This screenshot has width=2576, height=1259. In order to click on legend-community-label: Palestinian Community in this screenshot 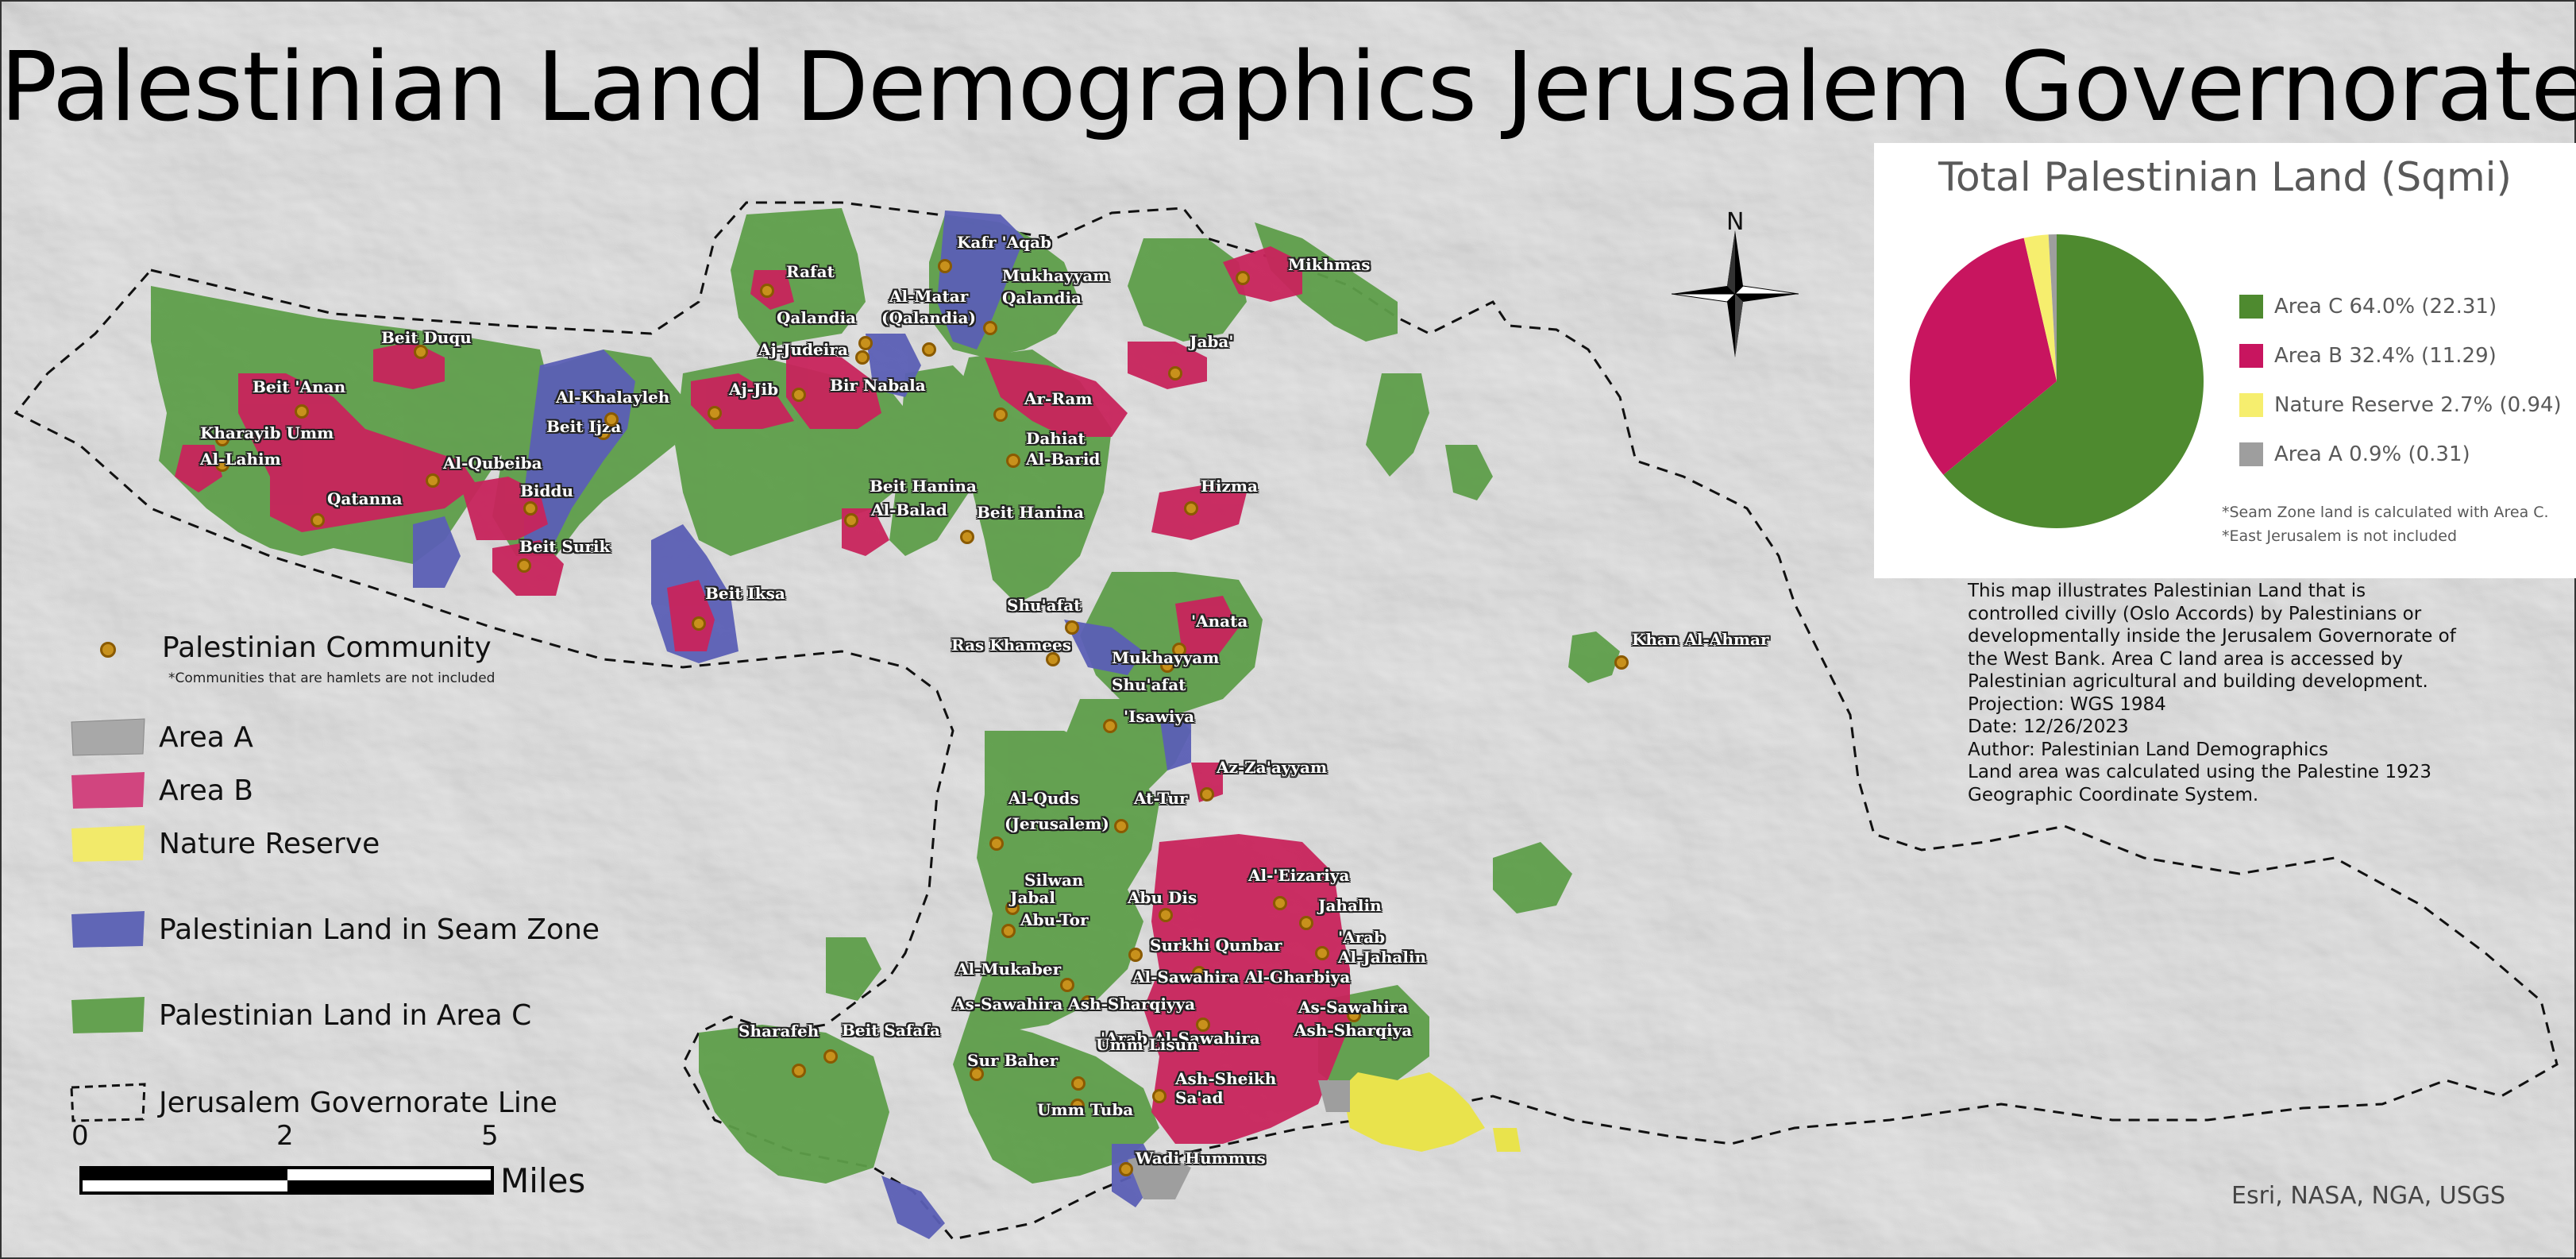, I will do `click(327, 648)`.